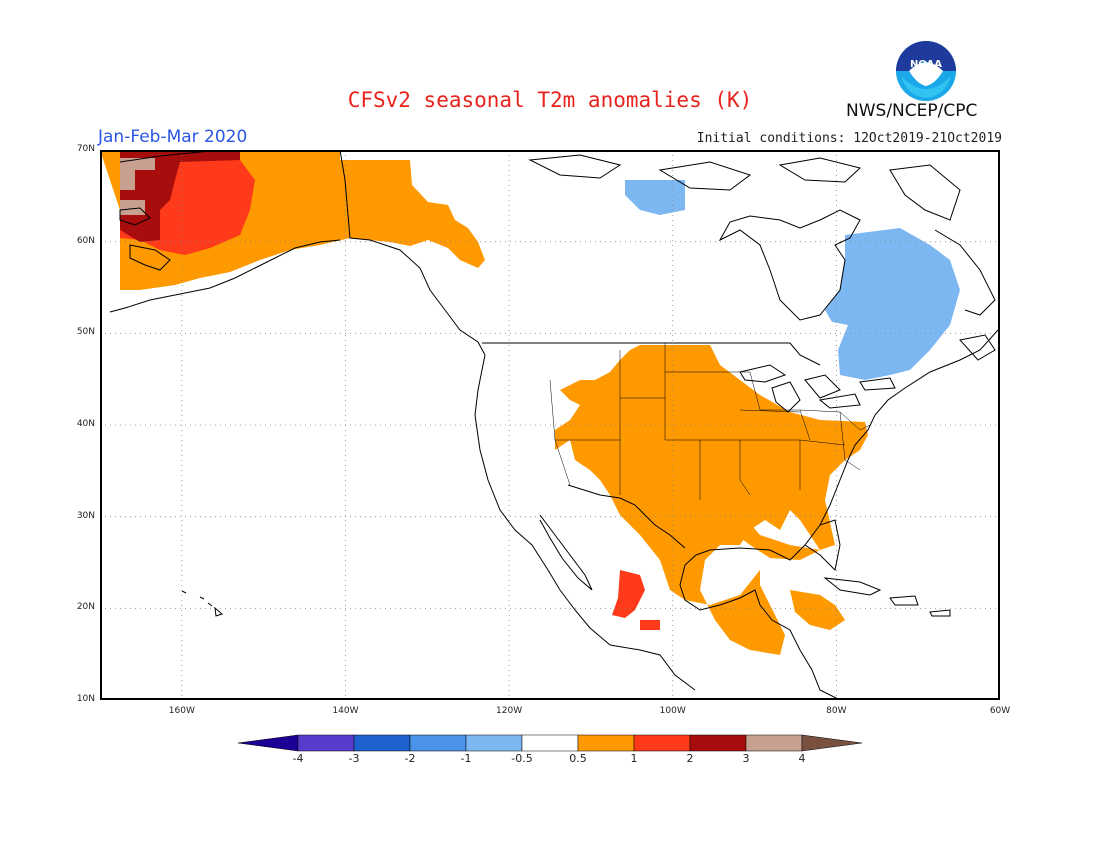 The width and height of the screenshot is (1100, 850). I want to click on warm-anomaly-gulf-coast, so click(760, 527).